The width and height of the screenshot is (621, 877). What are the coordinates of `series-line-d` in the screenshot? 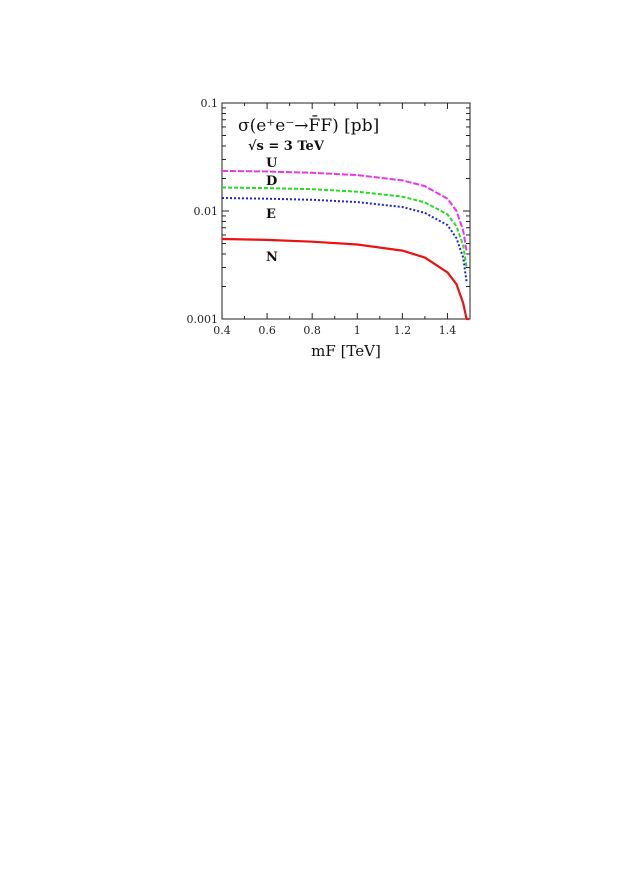 It's located at (344, 227).